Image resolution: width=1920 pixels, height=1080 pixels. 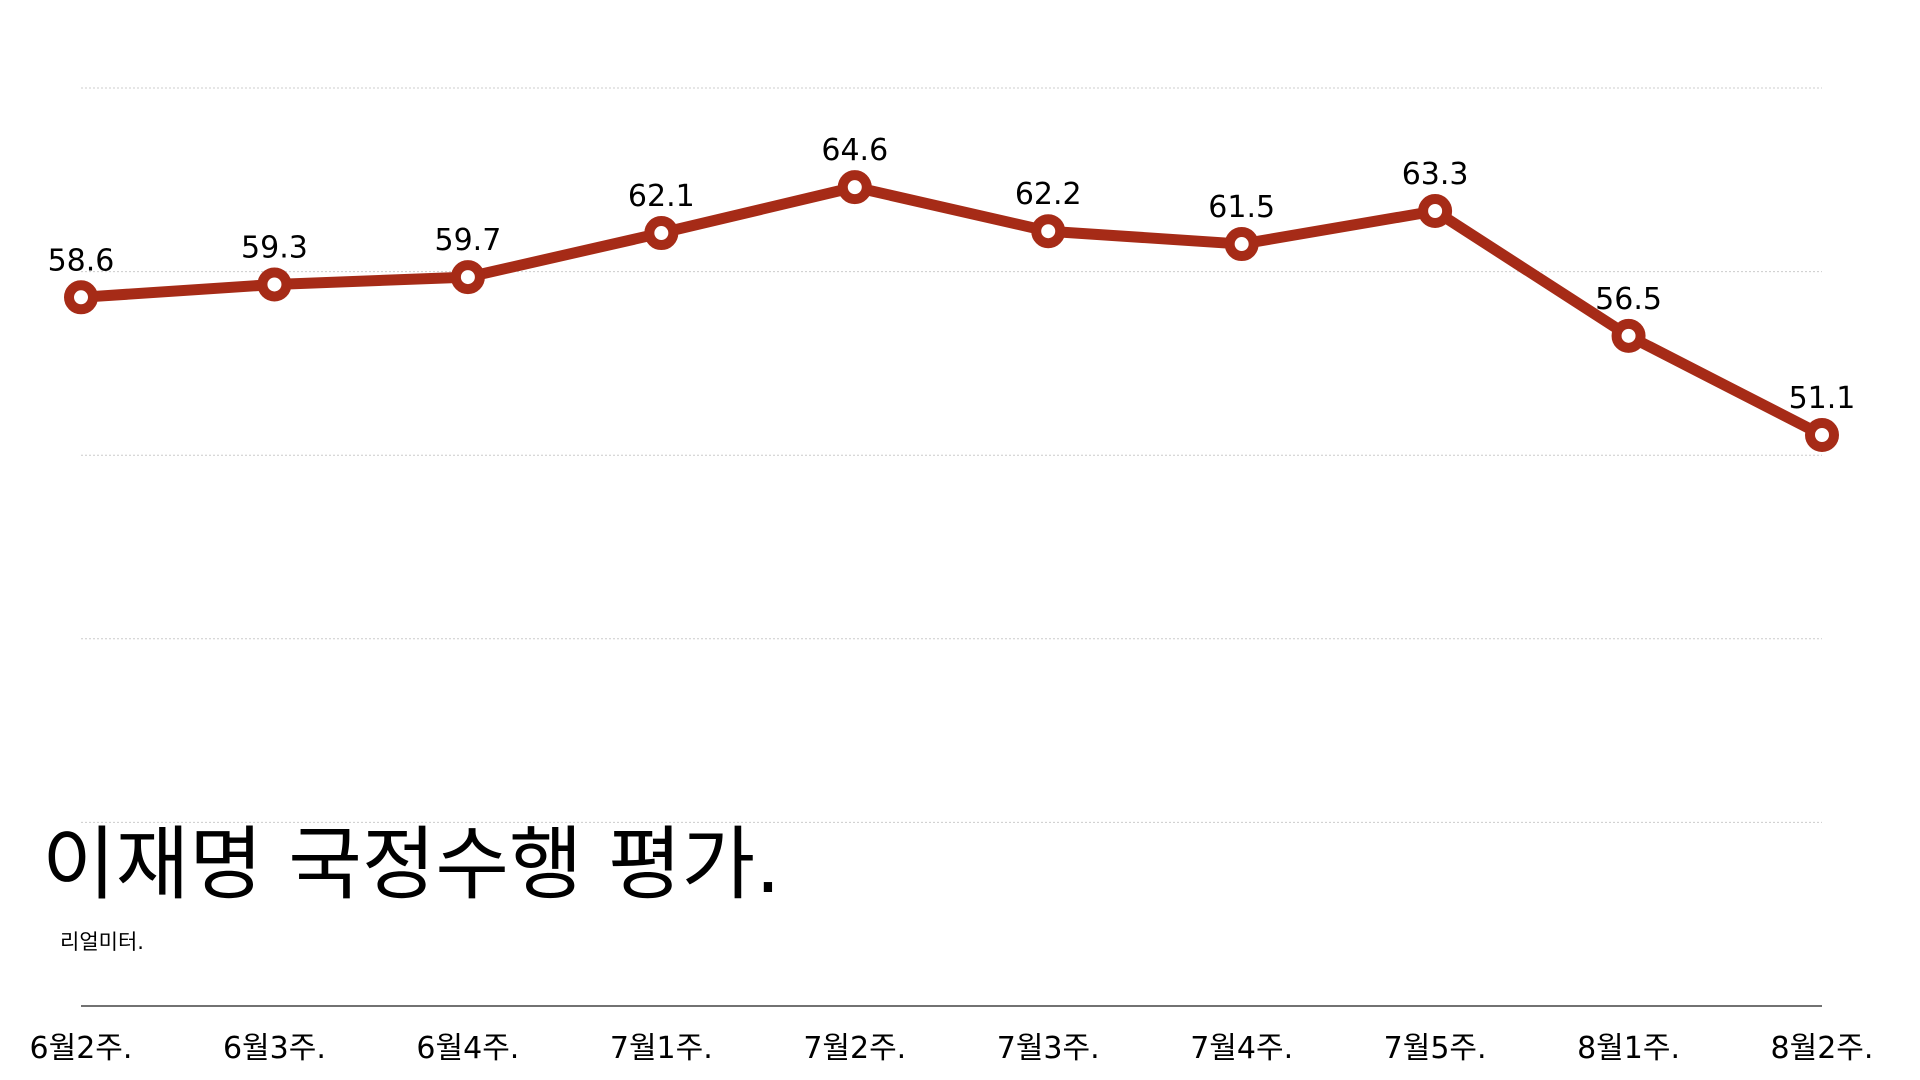 I want to click on data-label: 58.6, so click(x=81, y=260).